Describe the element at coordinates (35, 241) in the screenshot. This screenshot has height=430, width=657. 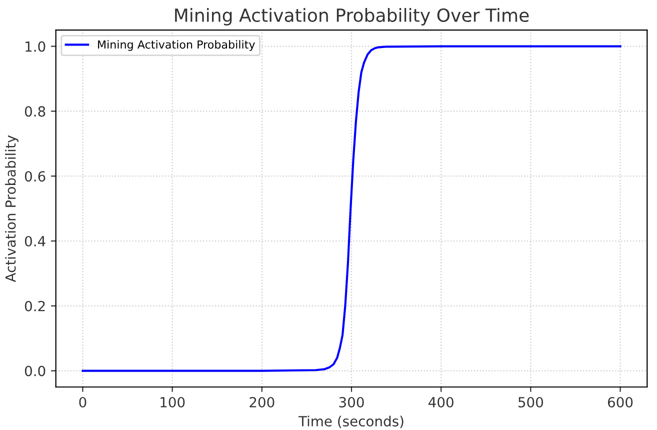
I see `y-tick-label: 0.4` at that location.